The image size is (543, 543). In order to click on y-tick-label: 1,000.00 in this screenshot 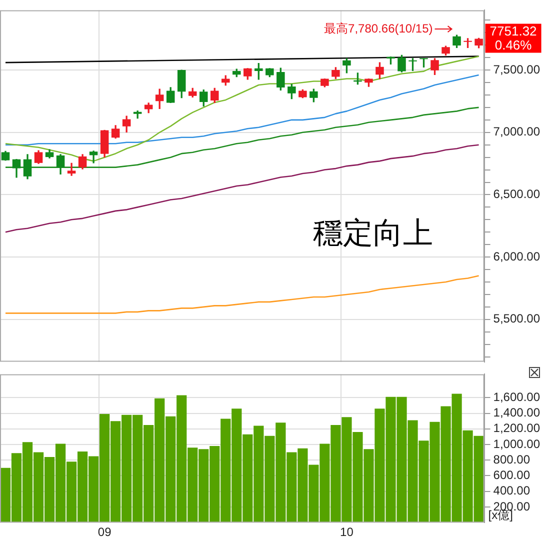, I will do `click(516, 443)`.